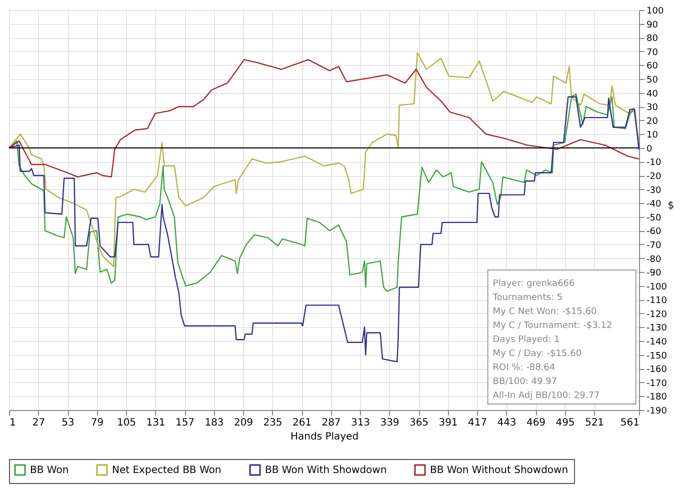  Describe the element at coordinates (652, 94) in the screenshot. I see `y-tick-label: 40` at that location.